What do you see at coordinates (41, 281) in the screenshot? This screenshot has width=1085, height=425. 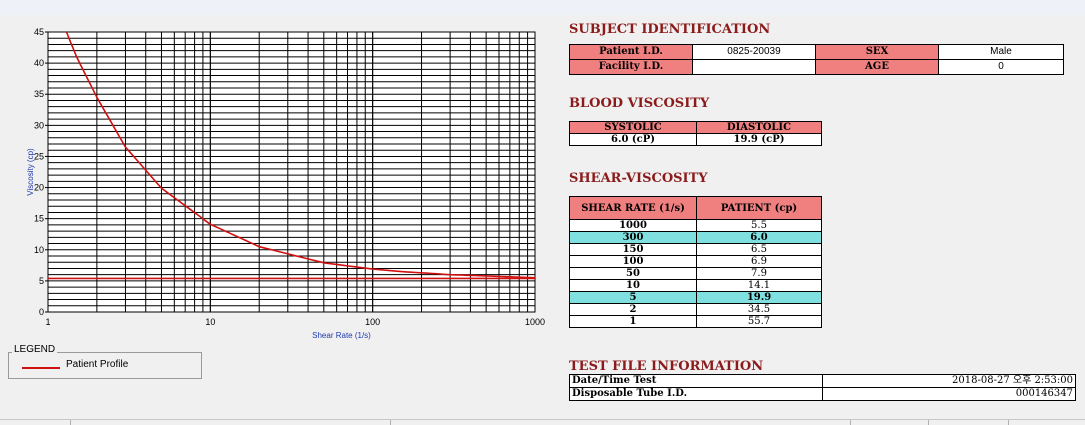 I see `y-tick-label: 5` at bounding box center [41, 281].